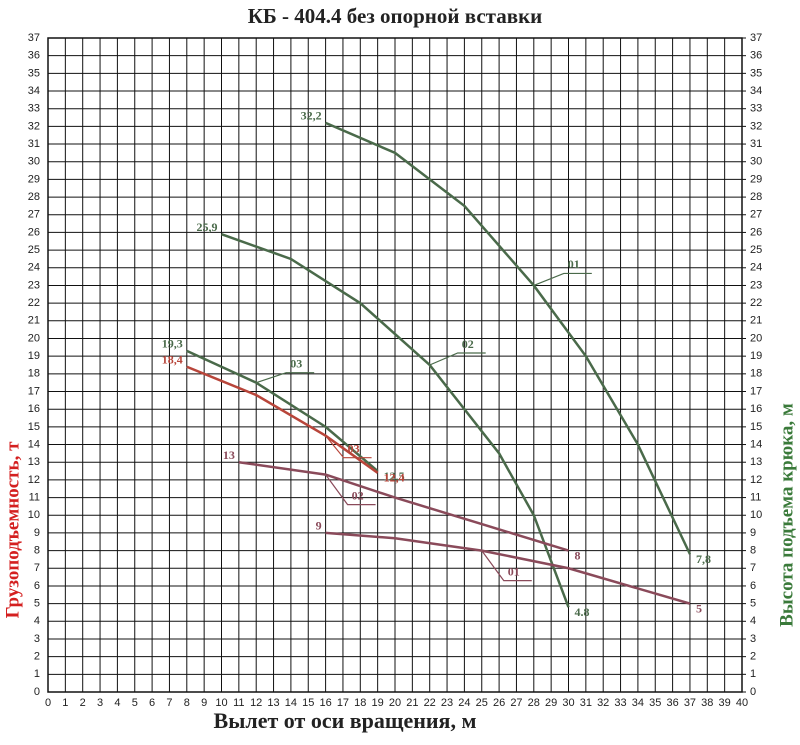 The height and width of the screenshot is (745, 800). I want to click on x-tick-label: 29, so click(551, 703).